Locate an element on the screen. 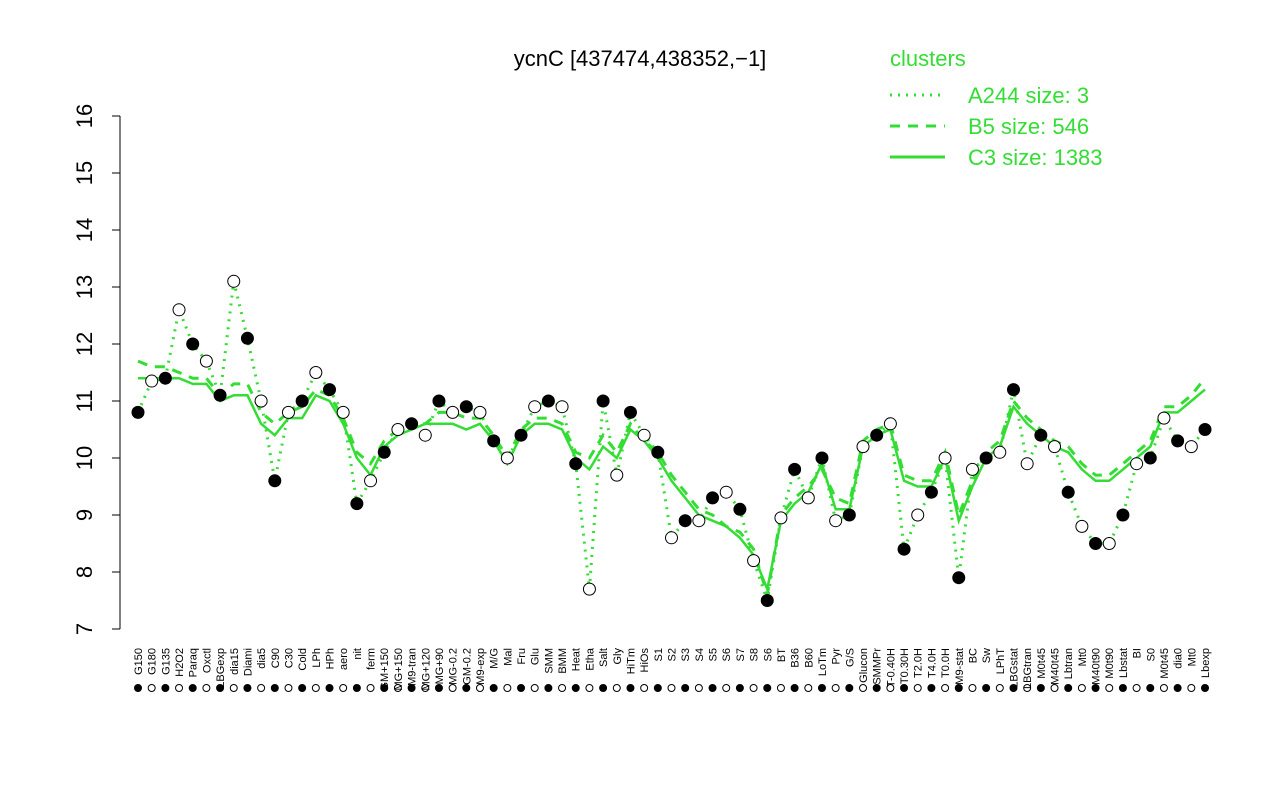  x-tick-label: LBGexp is located at coordinates (221, 668).